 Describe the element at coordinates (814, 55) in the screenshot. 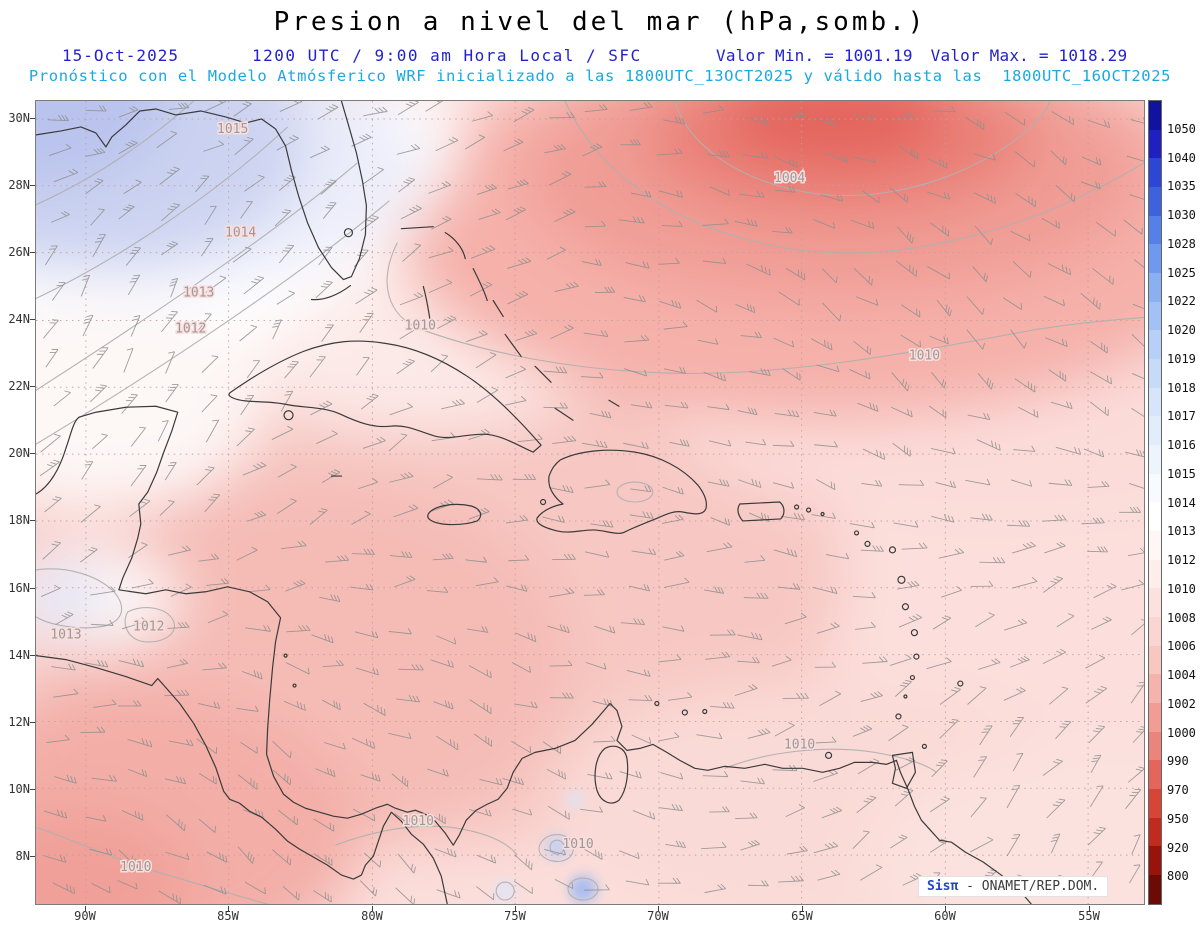

I see `value-min: Valor Min. = 1001.19` at that location.